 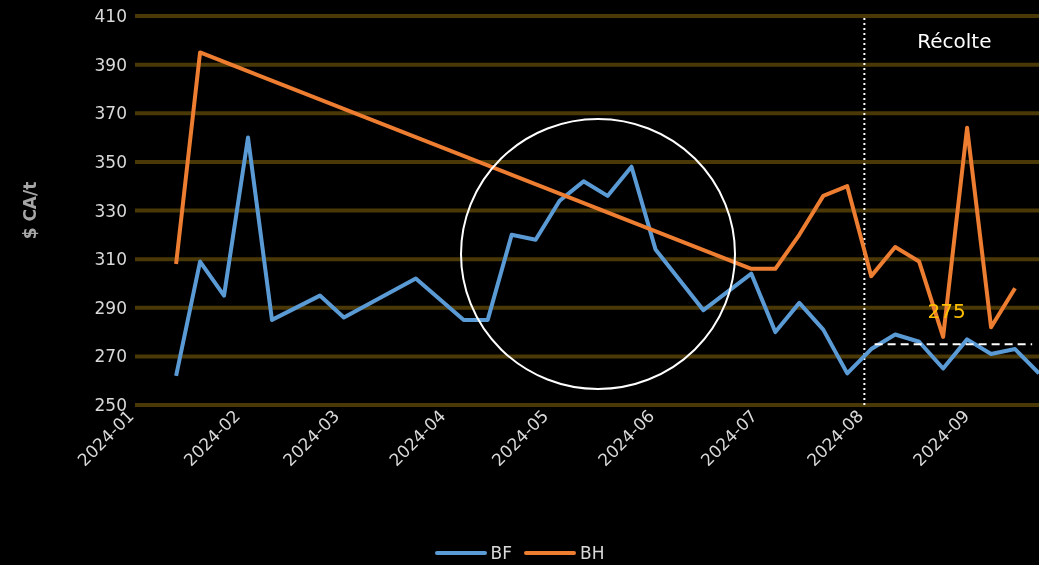 I want to click on y-tick-label: 310, so click(x=110, y=259).